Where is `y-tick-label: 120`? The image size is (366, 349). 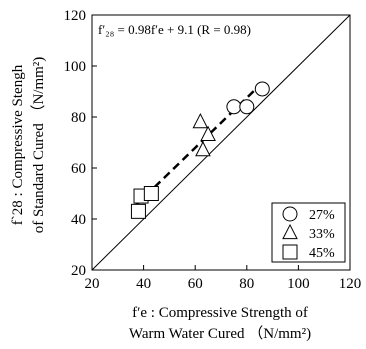 y-tick-label: 120 is located at coordinates (75, 16).